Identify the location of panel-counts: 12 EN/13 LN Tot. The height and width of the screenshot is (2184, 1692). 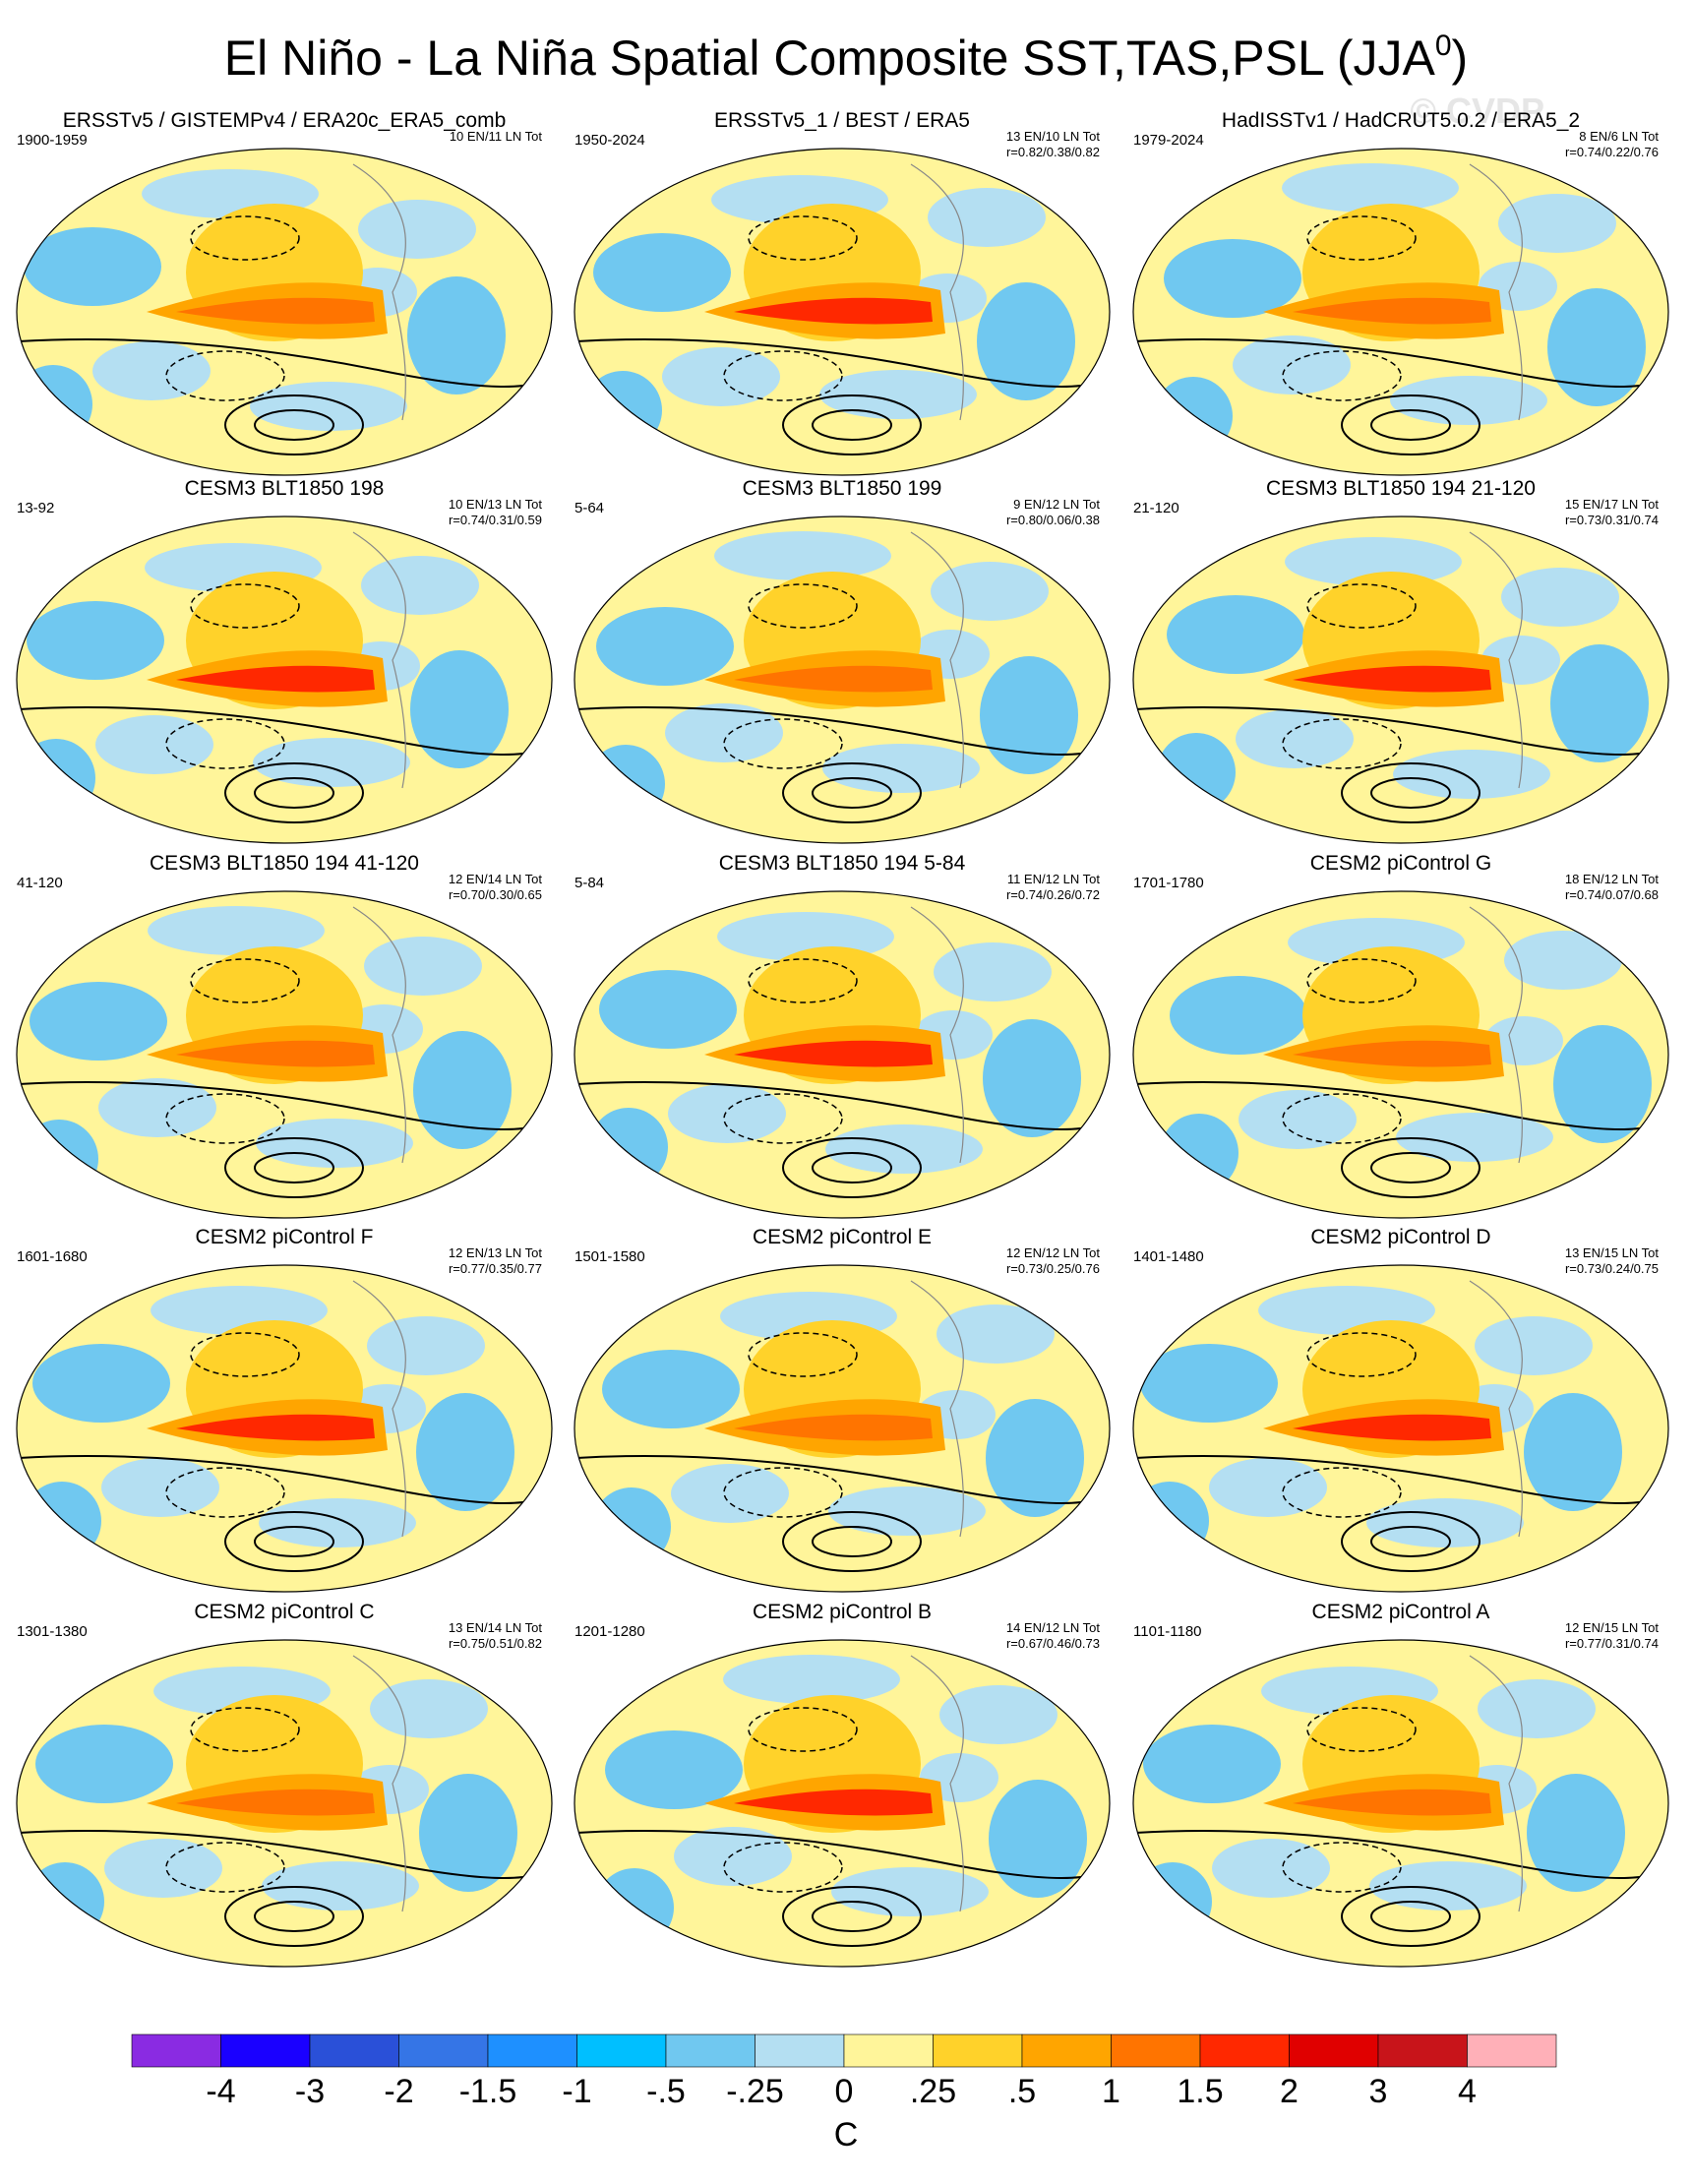
(496, 1252).